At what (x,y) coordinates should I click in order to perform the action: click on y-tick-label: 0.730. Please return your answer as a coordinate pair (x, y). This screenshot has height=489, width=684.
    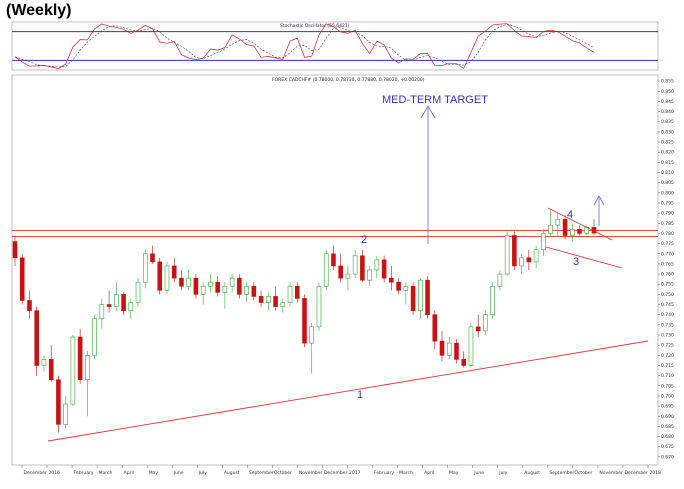
    Looking at the image, I should click on (667, 336).